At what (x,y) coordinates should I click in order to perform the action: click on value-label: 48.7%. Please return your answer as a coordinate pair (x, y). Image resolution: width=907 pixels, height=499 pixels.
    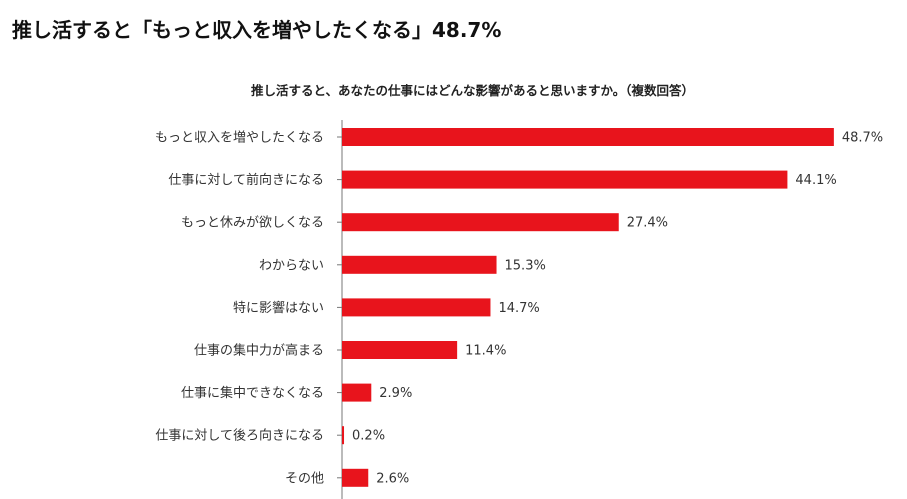
    Looking at the image, I should click on (862, 138).